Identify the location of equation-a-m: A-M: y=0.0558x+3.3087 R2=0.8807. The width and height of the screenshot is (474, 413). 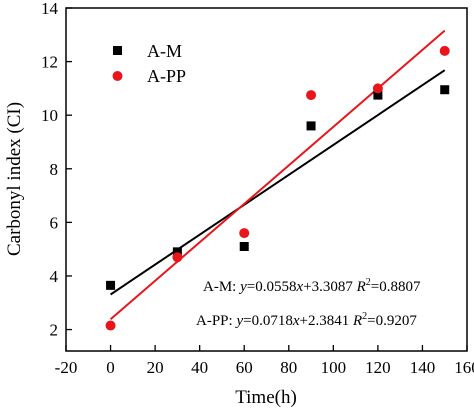
(312, 286).